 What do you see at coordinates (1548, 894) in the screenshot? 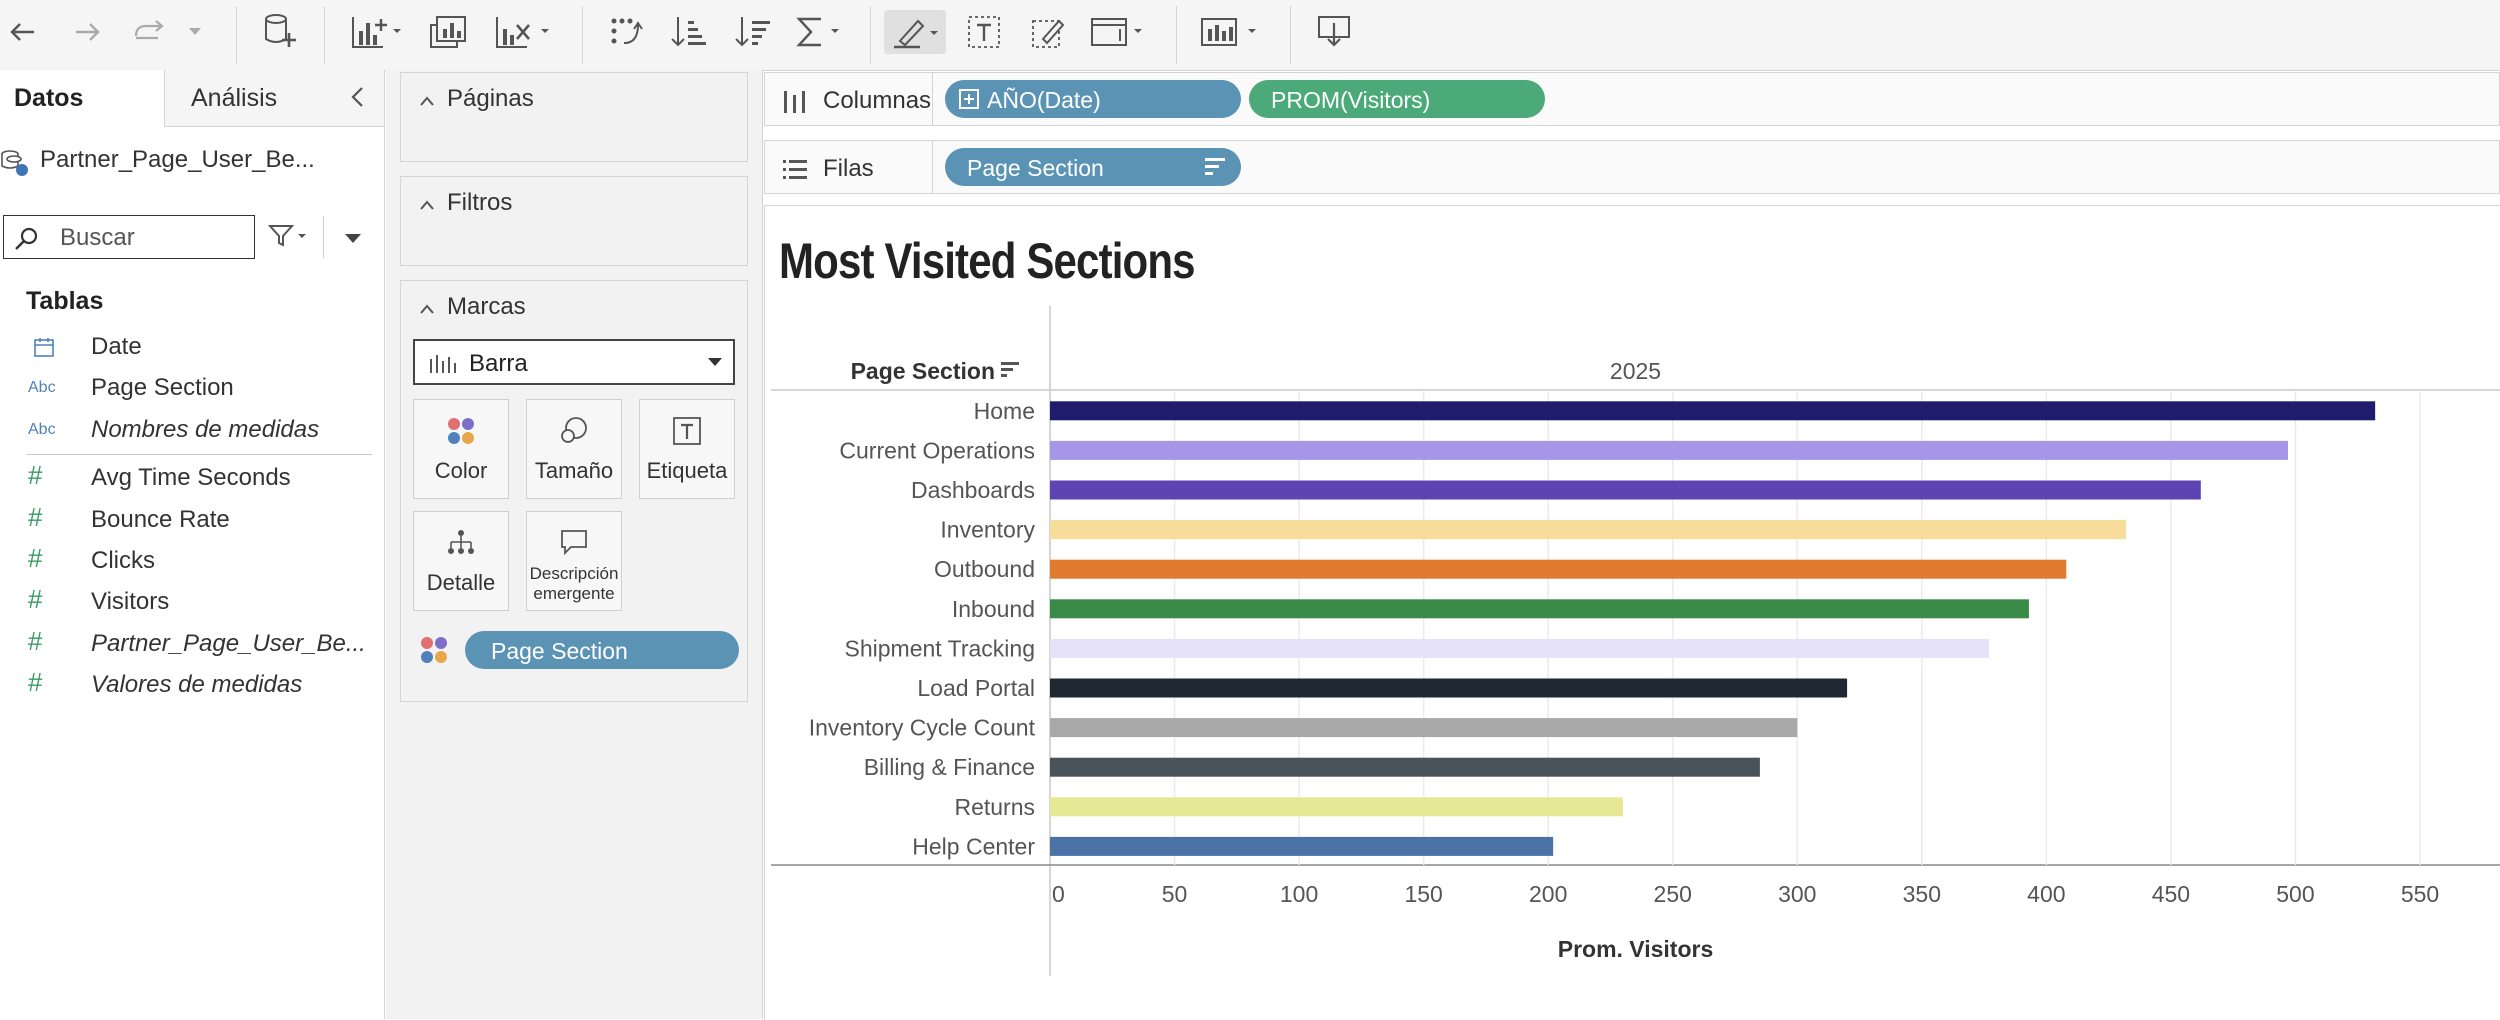
I see `x-tick-label: 200` at bounding box center [1548, 894].